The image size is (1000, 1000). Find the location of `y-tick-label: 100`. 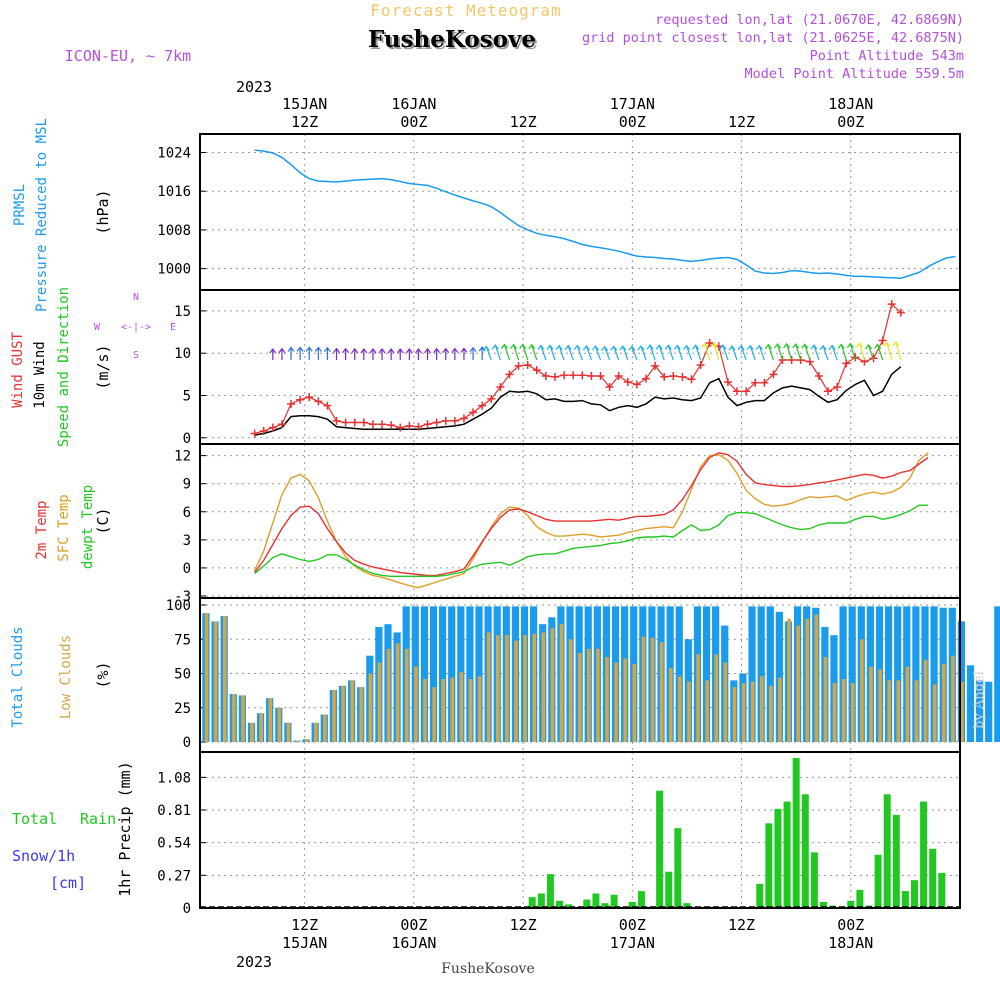

y-tick-label: 100 is located at coordinates (178, 606).